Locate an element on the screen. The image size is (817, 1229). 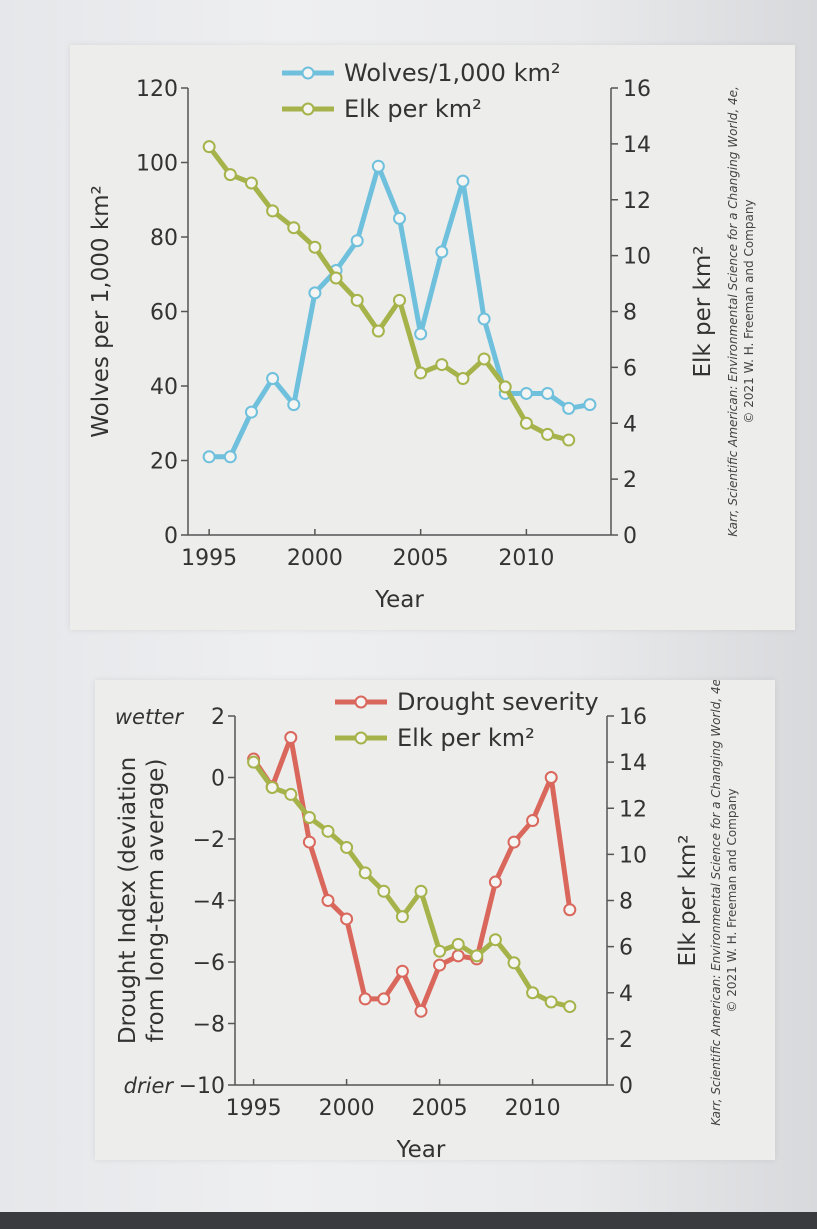
screen-bezel is located at coordinates (408, 1220).